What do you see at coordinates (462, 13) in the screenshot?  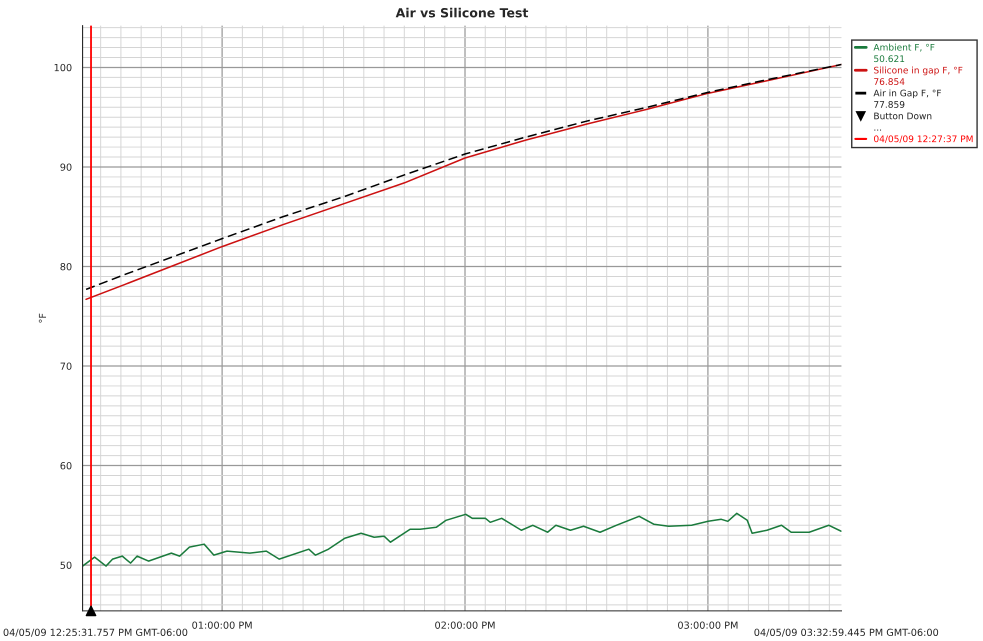 I see `chart-title: Air vs Silicone Test` at bounding box center [462, 13].